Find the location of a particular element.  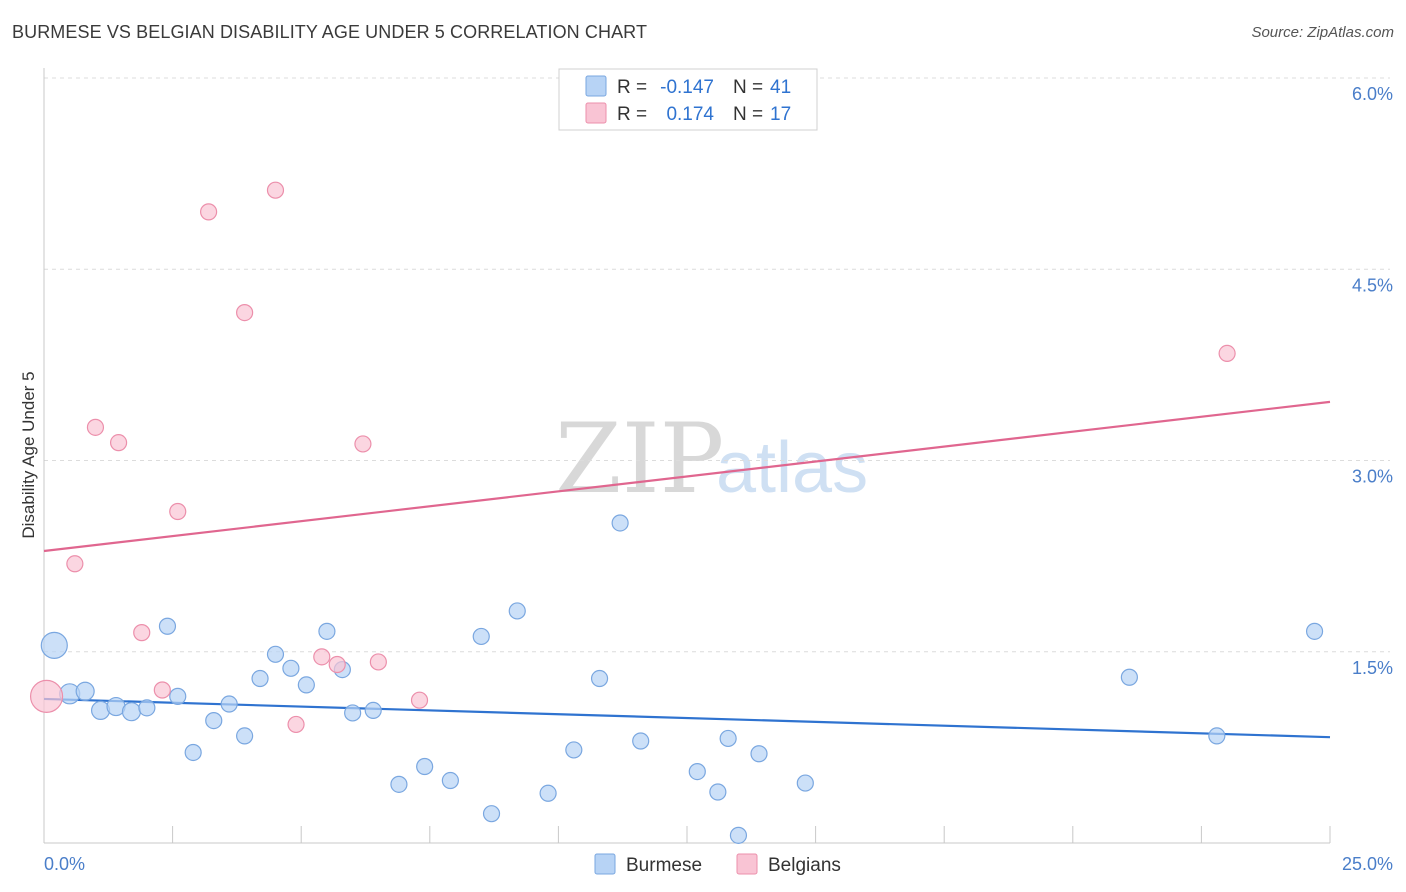

watermark-zip: ZIP is located at coordinates (639, 459).